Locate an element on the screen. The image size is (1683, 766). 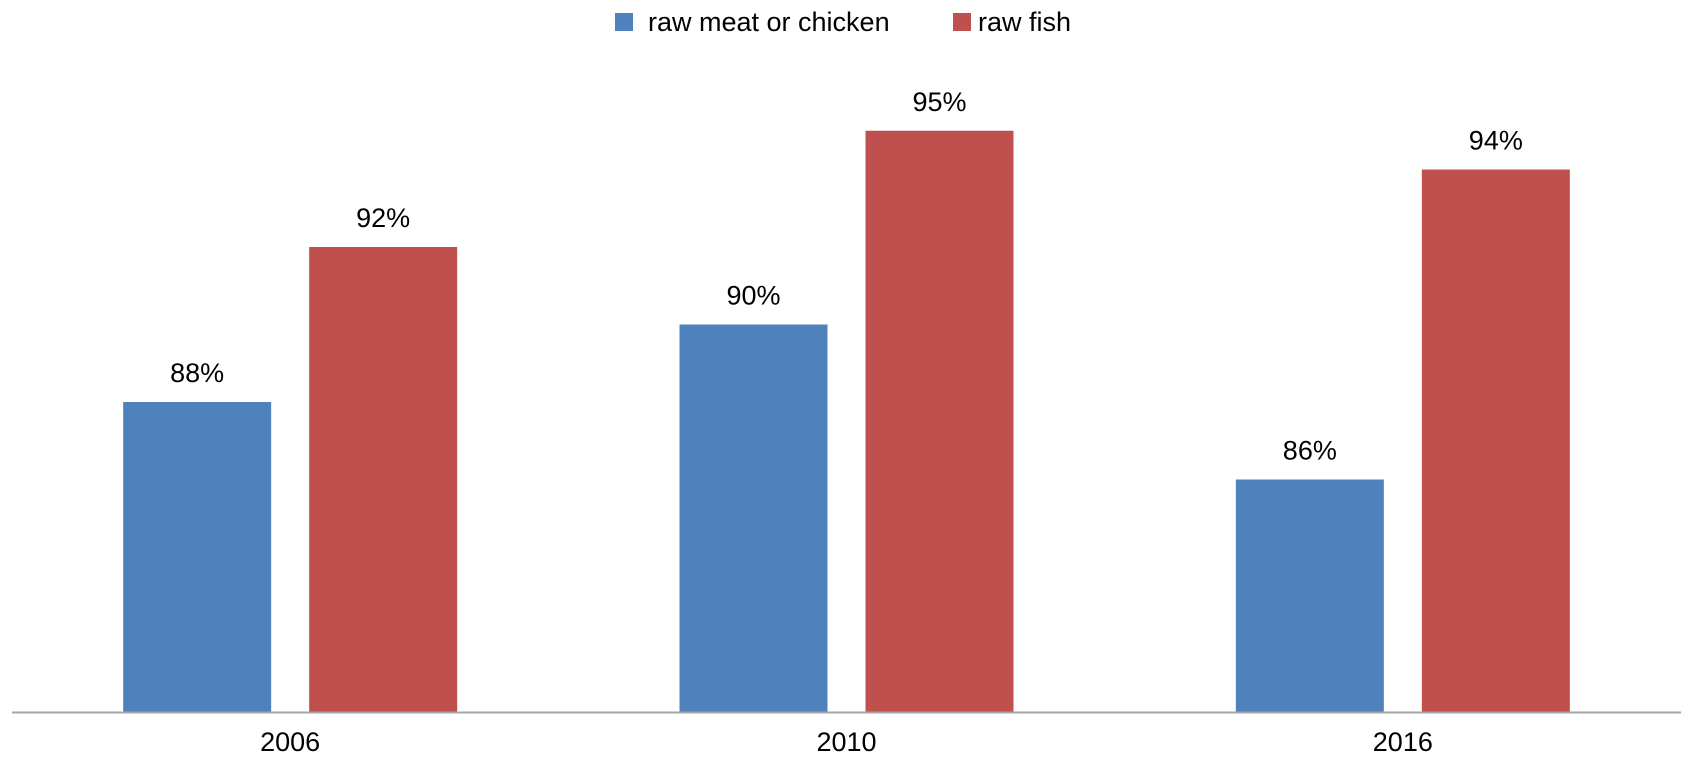
legend-label-raw-meat-or-chicken: raw meat or chicken is located at coordinates (769, 22).